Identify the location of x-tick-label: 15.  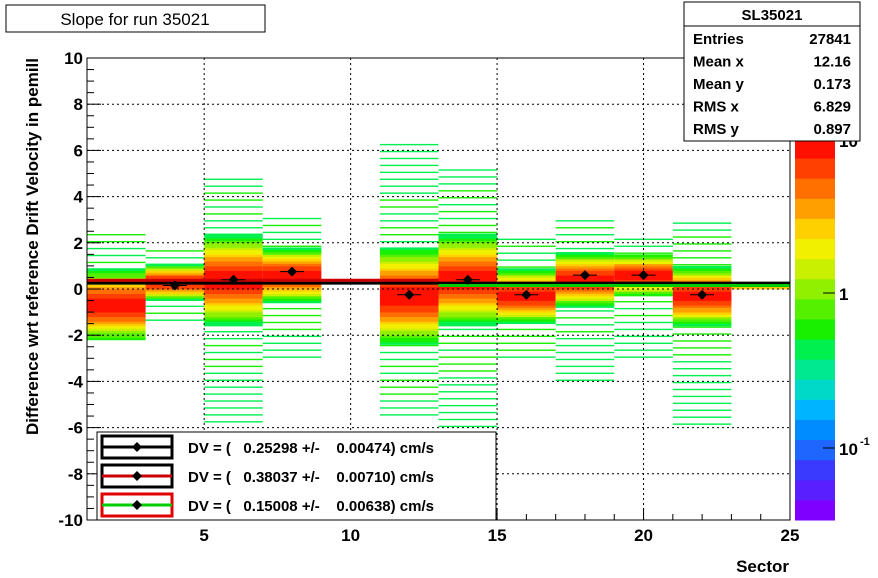
(497, 535).